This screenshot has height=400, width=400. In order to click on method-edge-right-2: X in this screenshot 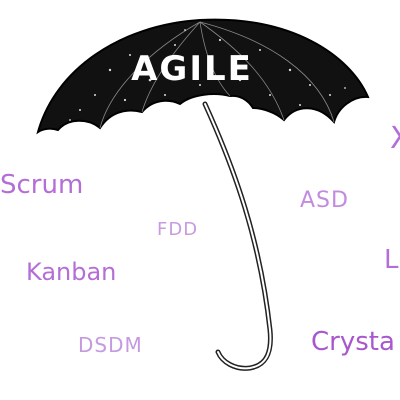, I will do `click(395, 139)`.